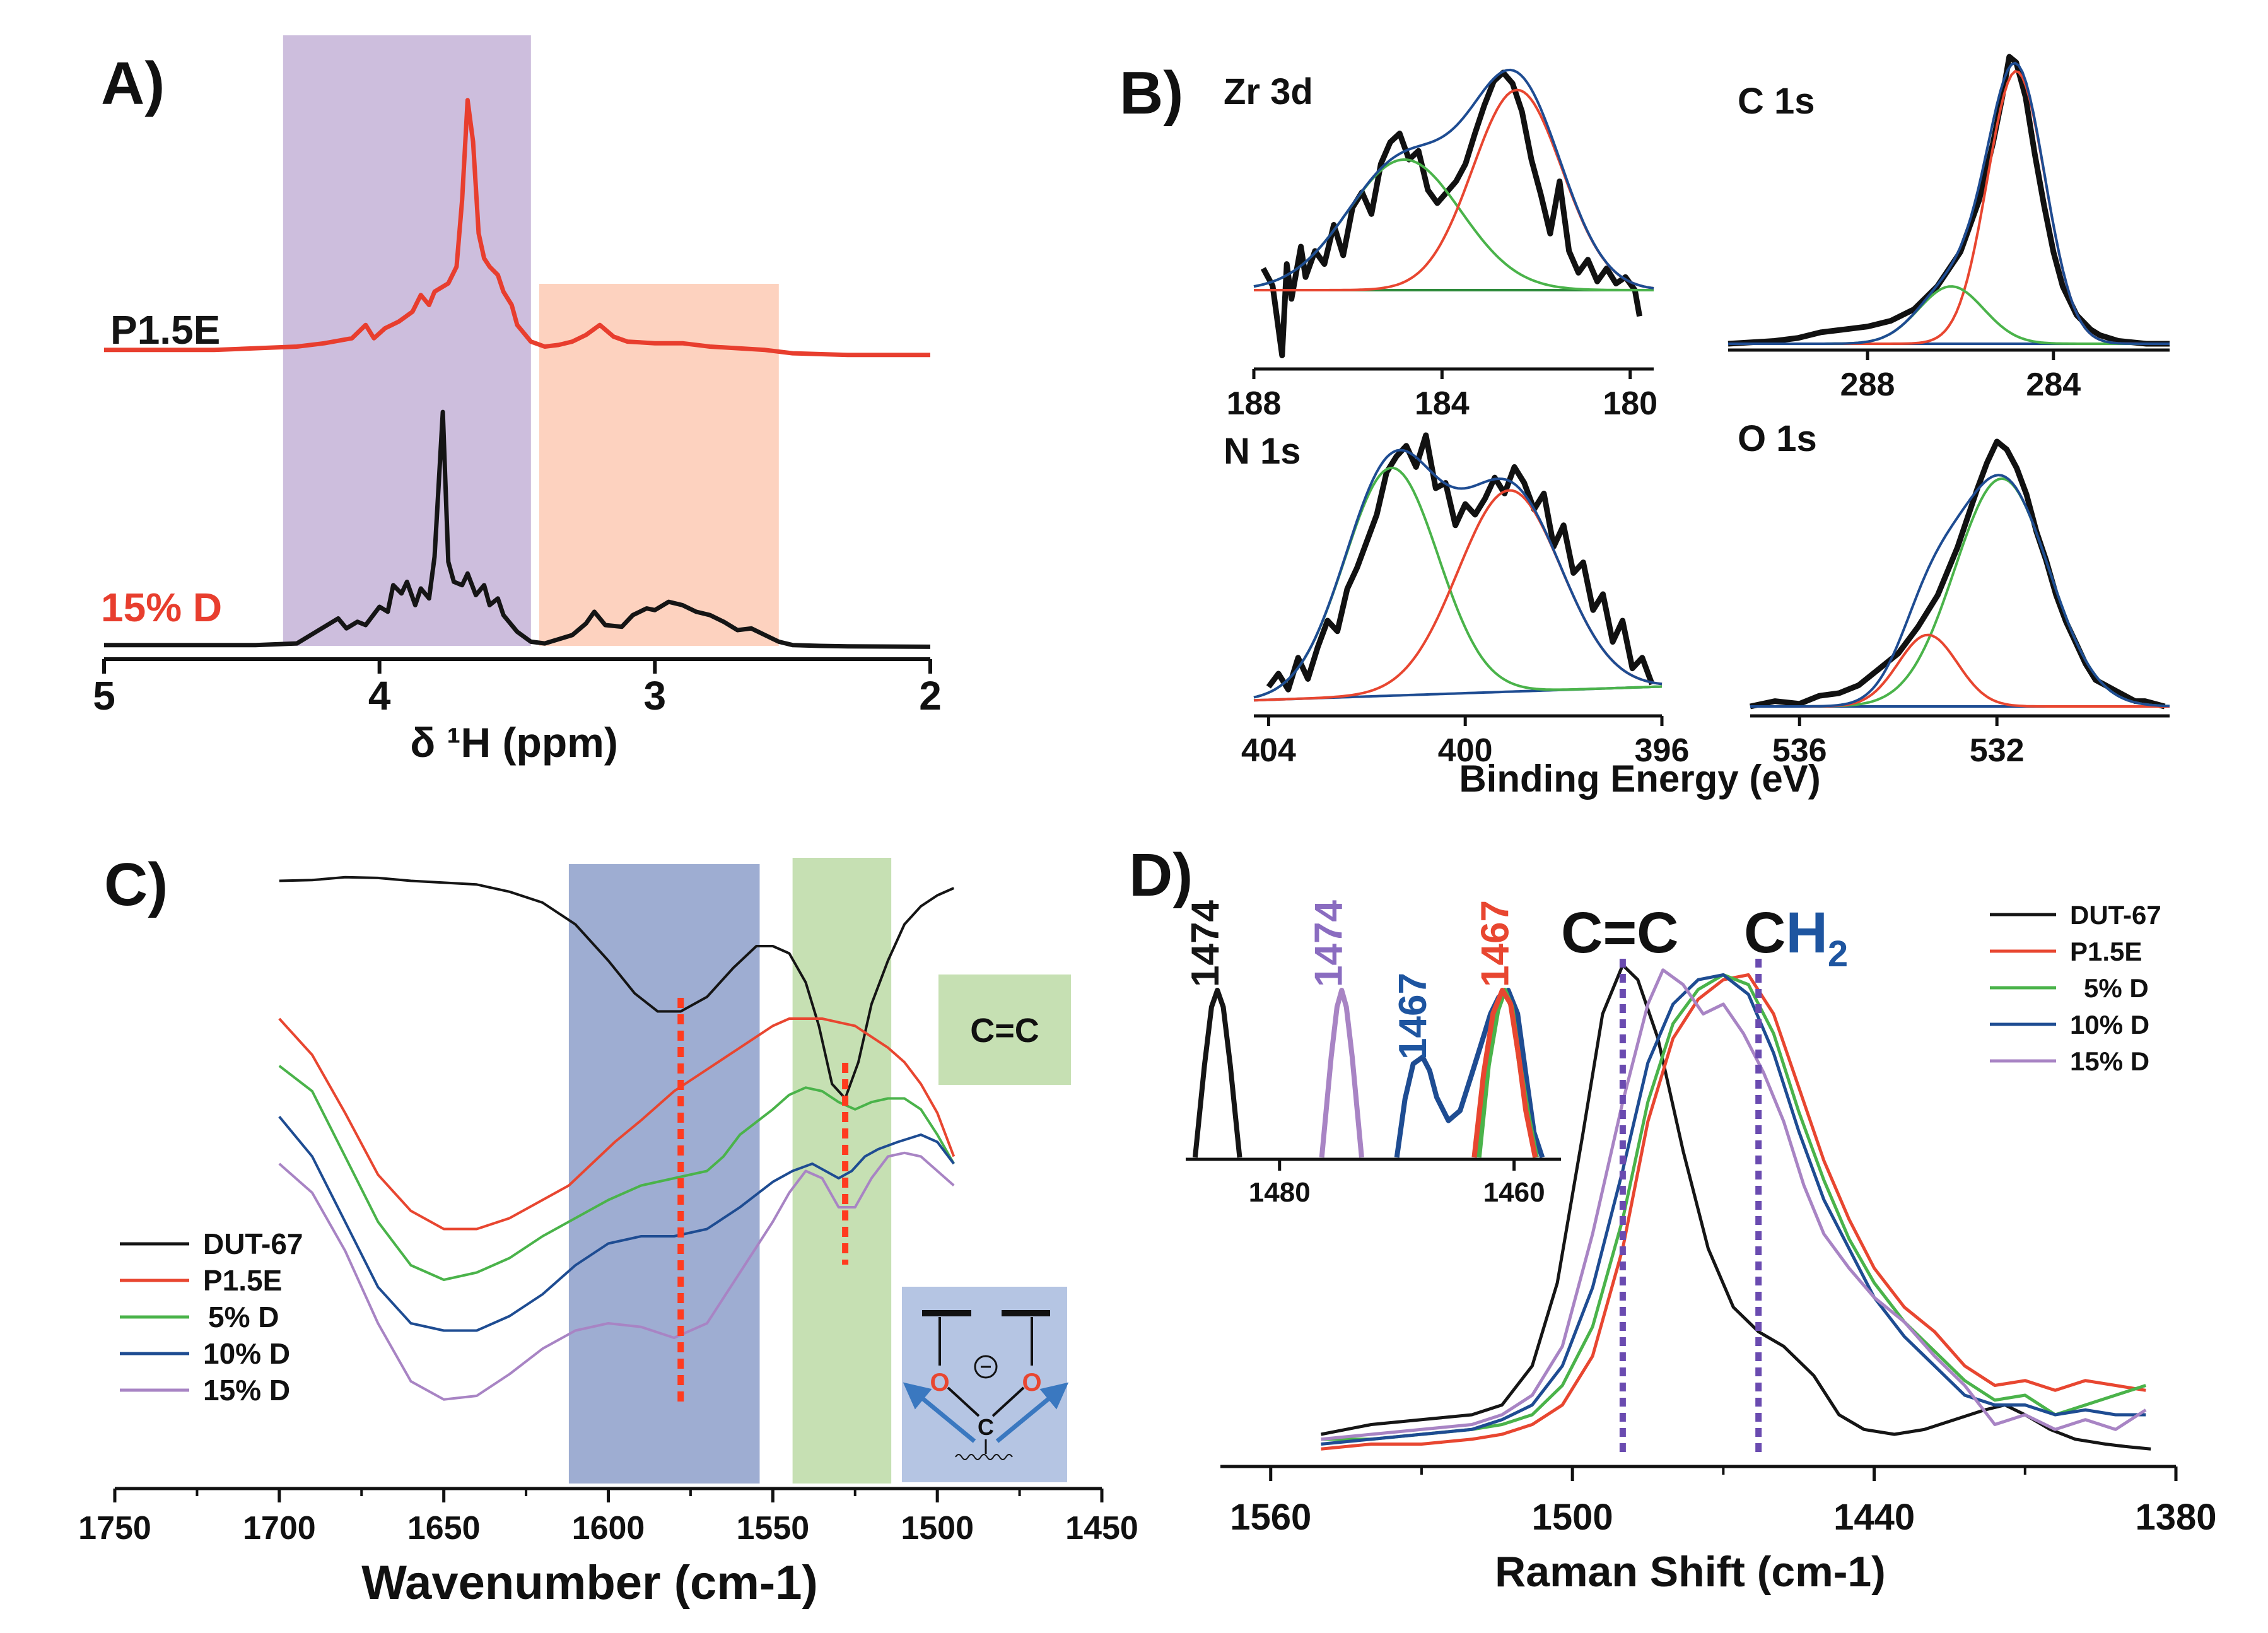 Image resolution: width=2268 pixels, height=1633 pixels. What do you see at coordinates (1799, 750) in the screenshot?
I see `b-o1s-tick-label-536: 536` at bounding box center [1799, 750].